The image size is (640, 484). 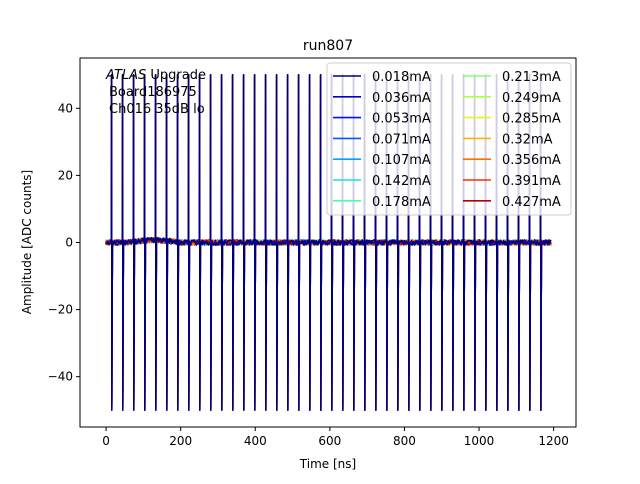 I want to click on legend-label: 0.142mA, so click(x=401, y=181).